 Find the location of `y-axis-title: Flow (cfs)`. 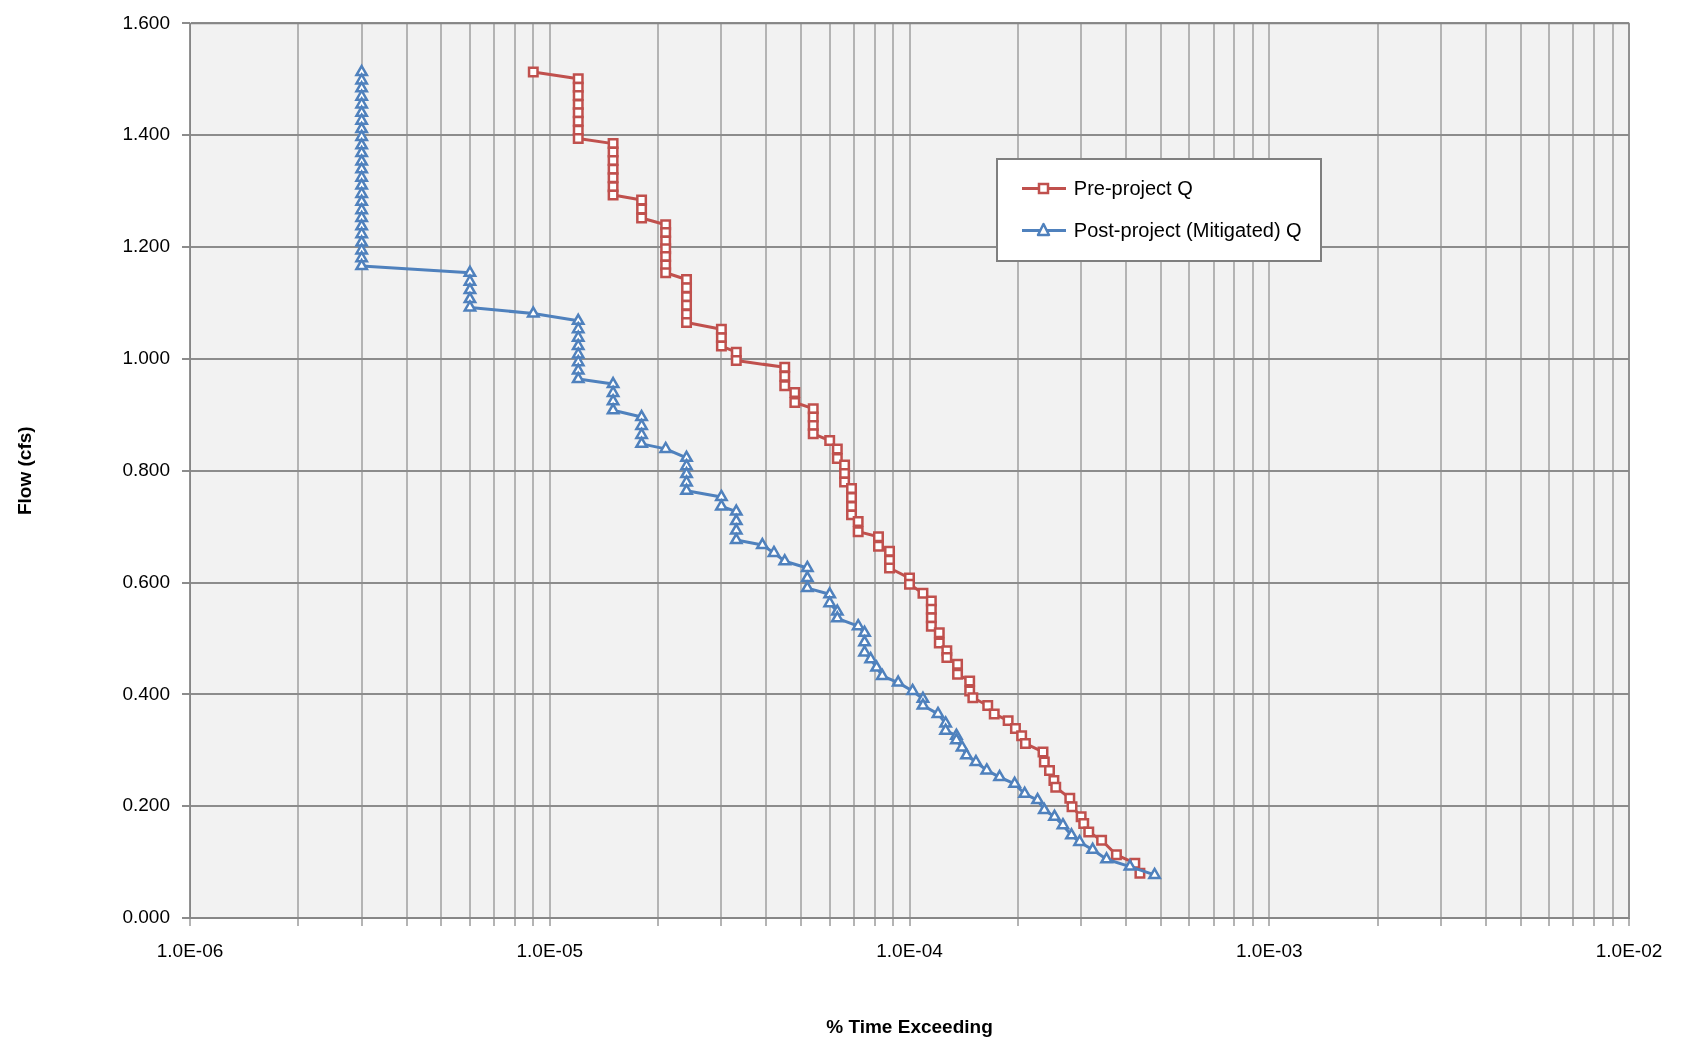

y-axis-title: Flow (cfs) is located at coordinates (24, 471).